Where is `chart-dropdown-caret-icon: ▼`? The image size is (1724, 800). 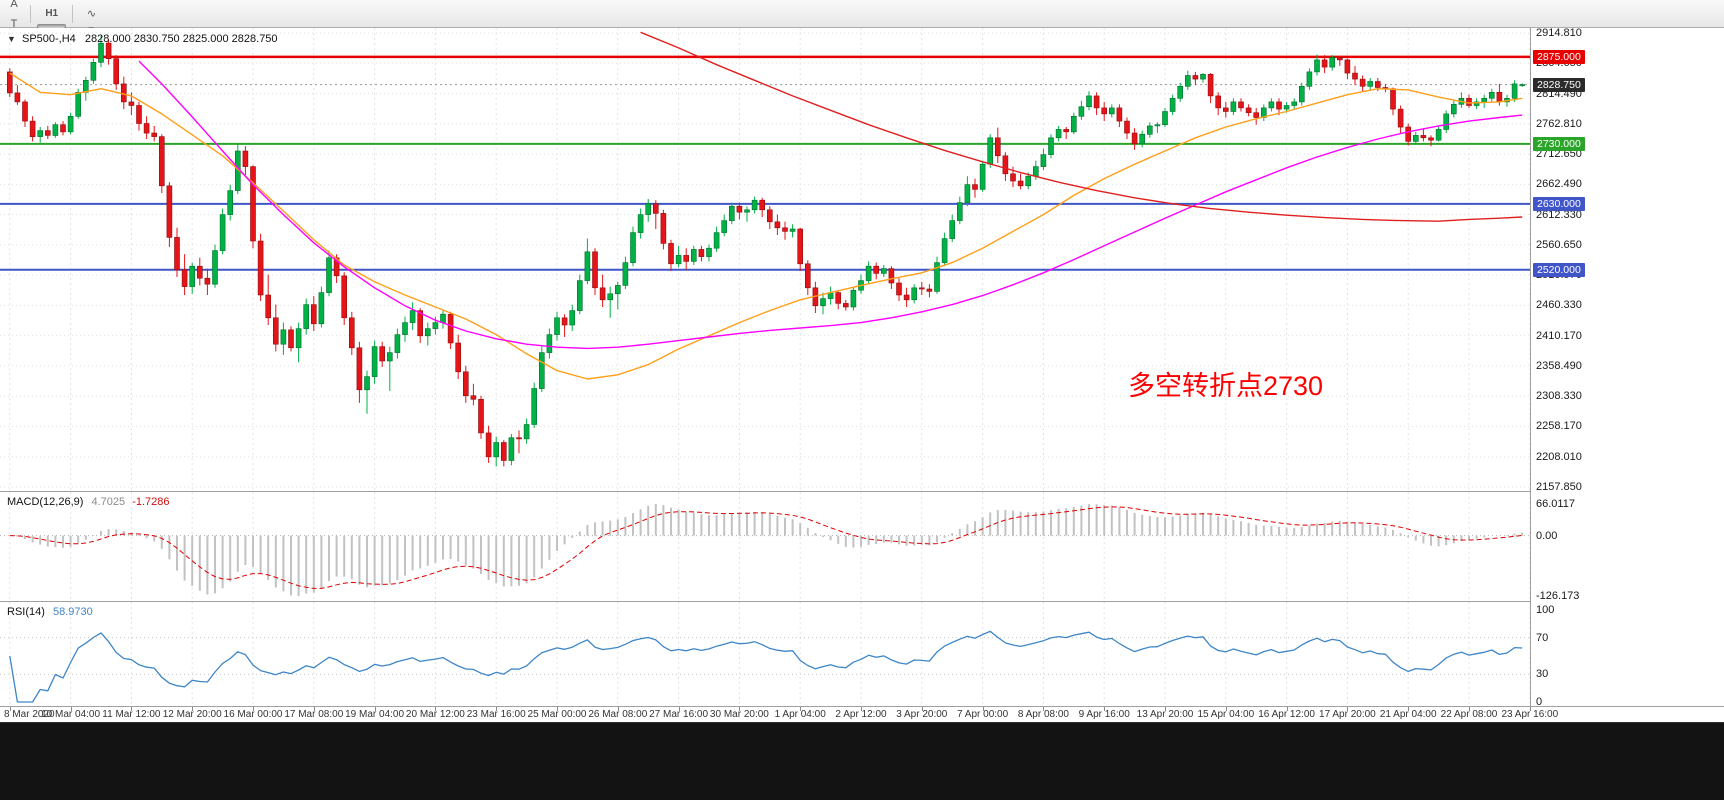
chart-dropdown-caret-icon: ▼ is located at coordinates (11, 39).